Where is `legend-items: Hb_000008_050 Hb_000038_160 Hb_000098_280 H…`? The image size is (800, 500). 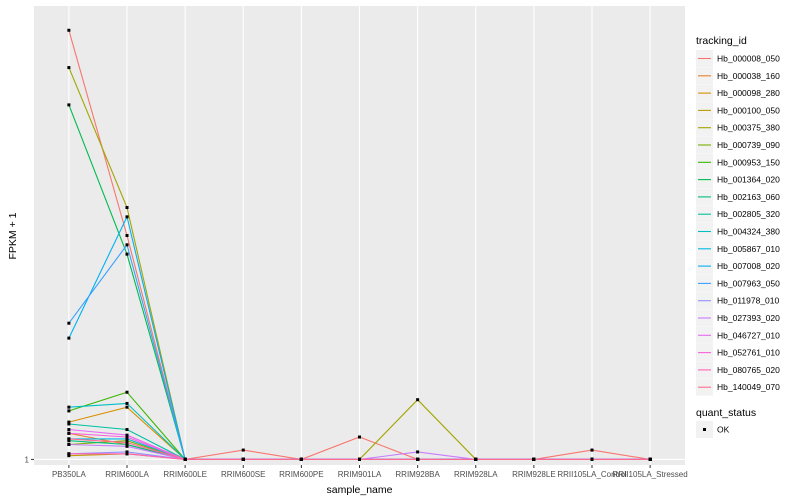
legend-items: Hb_000008_050 Hb_000038_160 Hb_000098_280 H… is located at coordinates (738, 223).